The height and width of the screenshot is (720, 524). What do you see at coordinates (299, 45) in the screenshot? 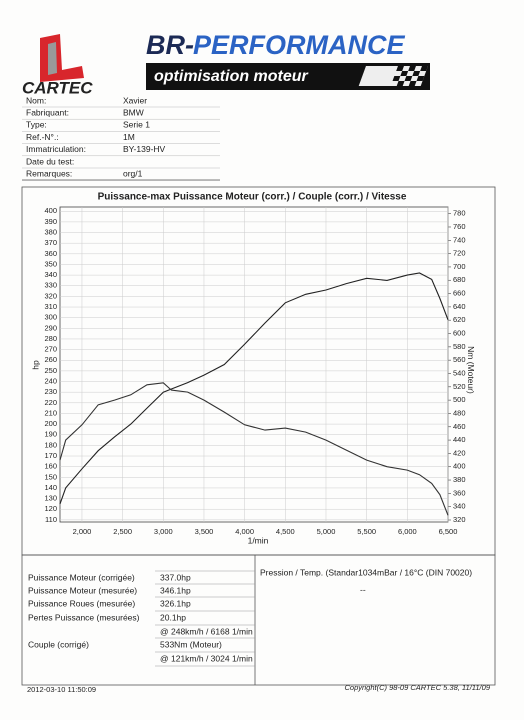
I see `title-main: PERFORMANCE` at bounding box center [299, 45].